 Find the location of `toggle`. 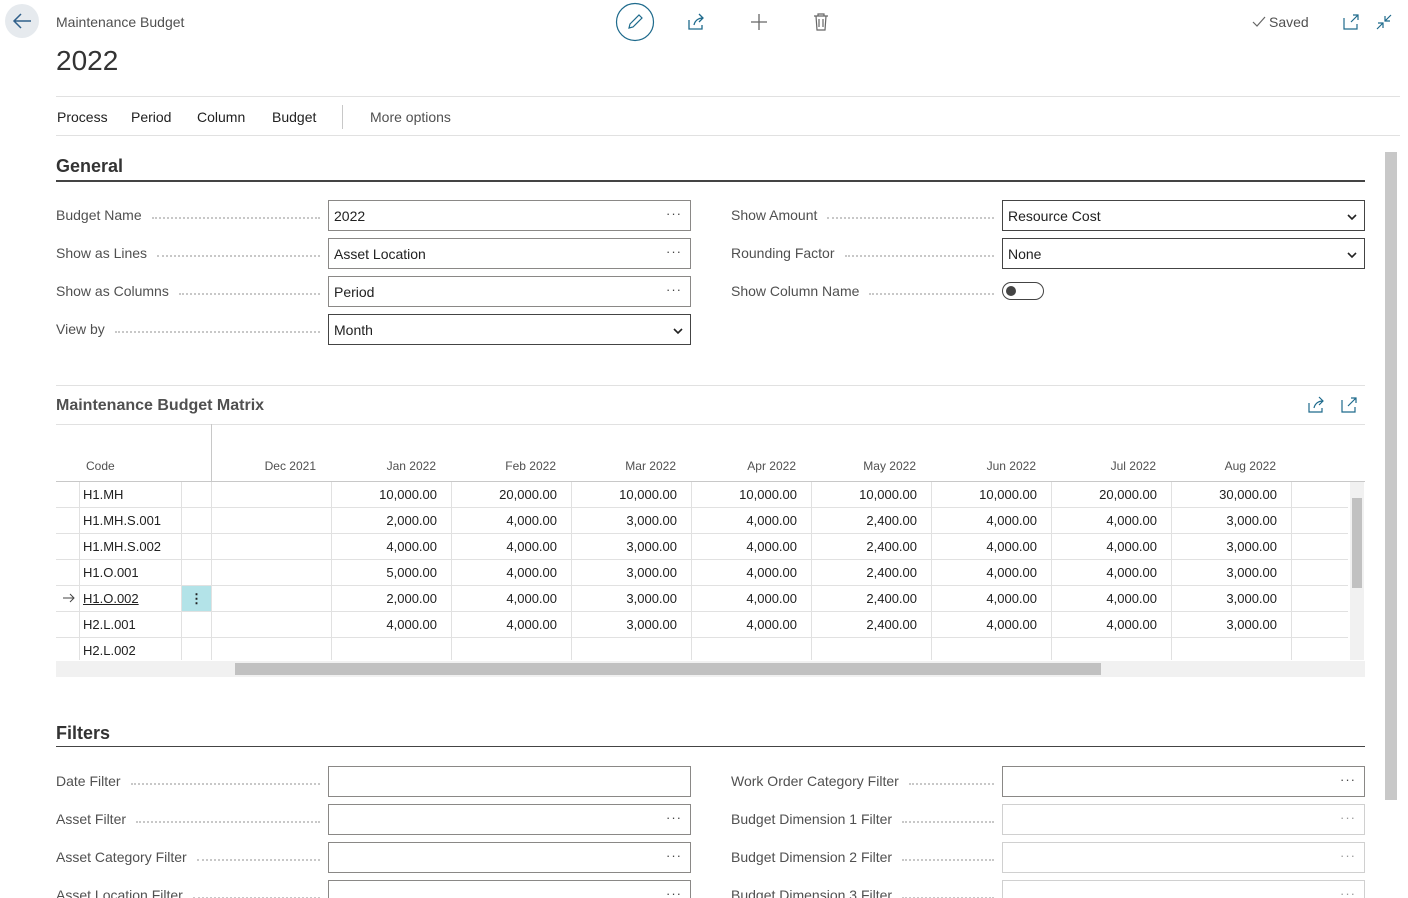

toggle is located at coordinates (1023, 291).